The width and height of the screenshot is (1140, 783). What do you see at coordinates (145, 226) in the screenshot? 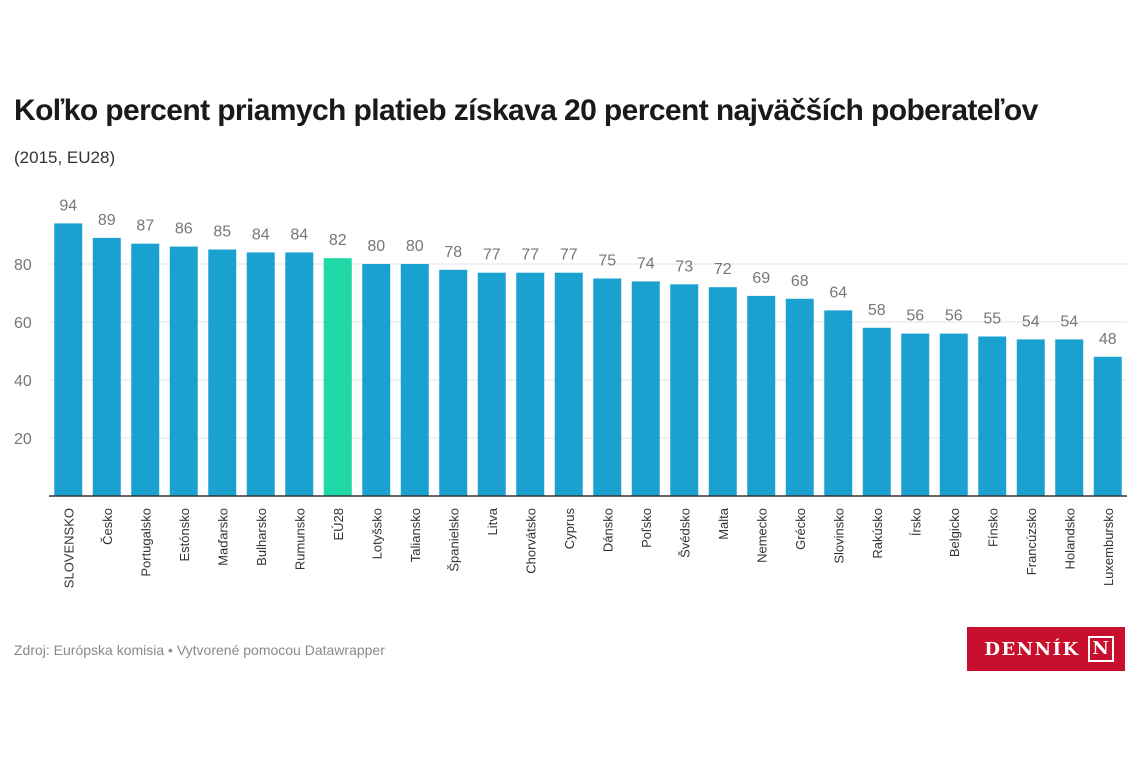
I see `value-label: 87` at bounding box center [145, 226].